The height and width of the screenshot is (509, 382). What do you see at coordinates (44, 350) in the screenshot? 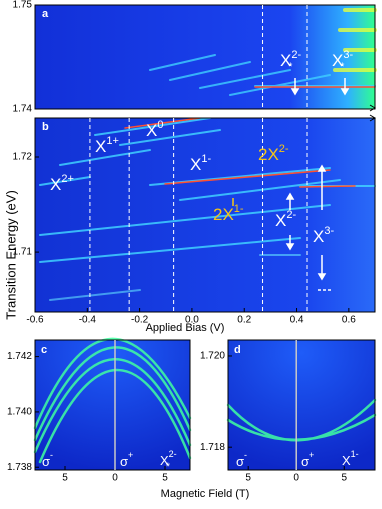
I see `panel-label: c` at bounding box center [44, 350].